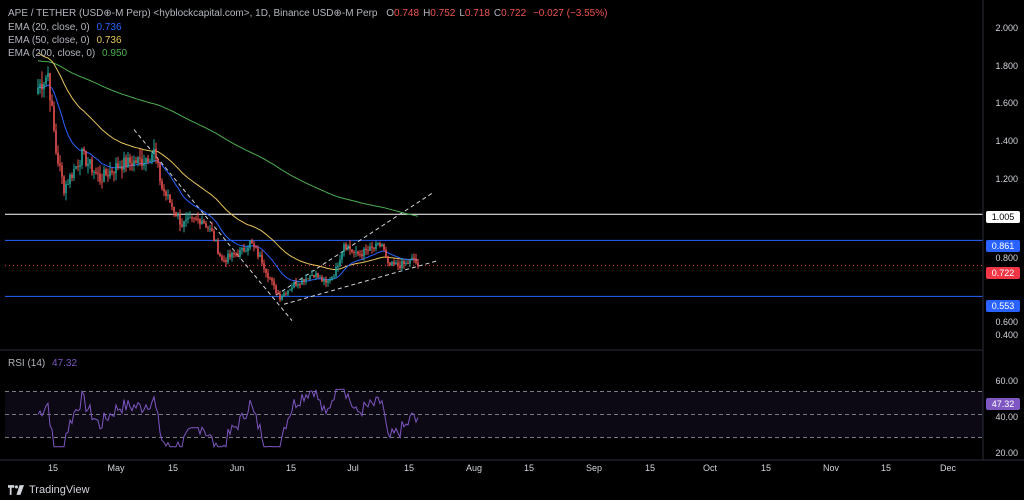 This screenshot has width=1024, height=500. Describe the element at coordinates (494, 414) in the screenshot. I see `rsi-band` at that location.